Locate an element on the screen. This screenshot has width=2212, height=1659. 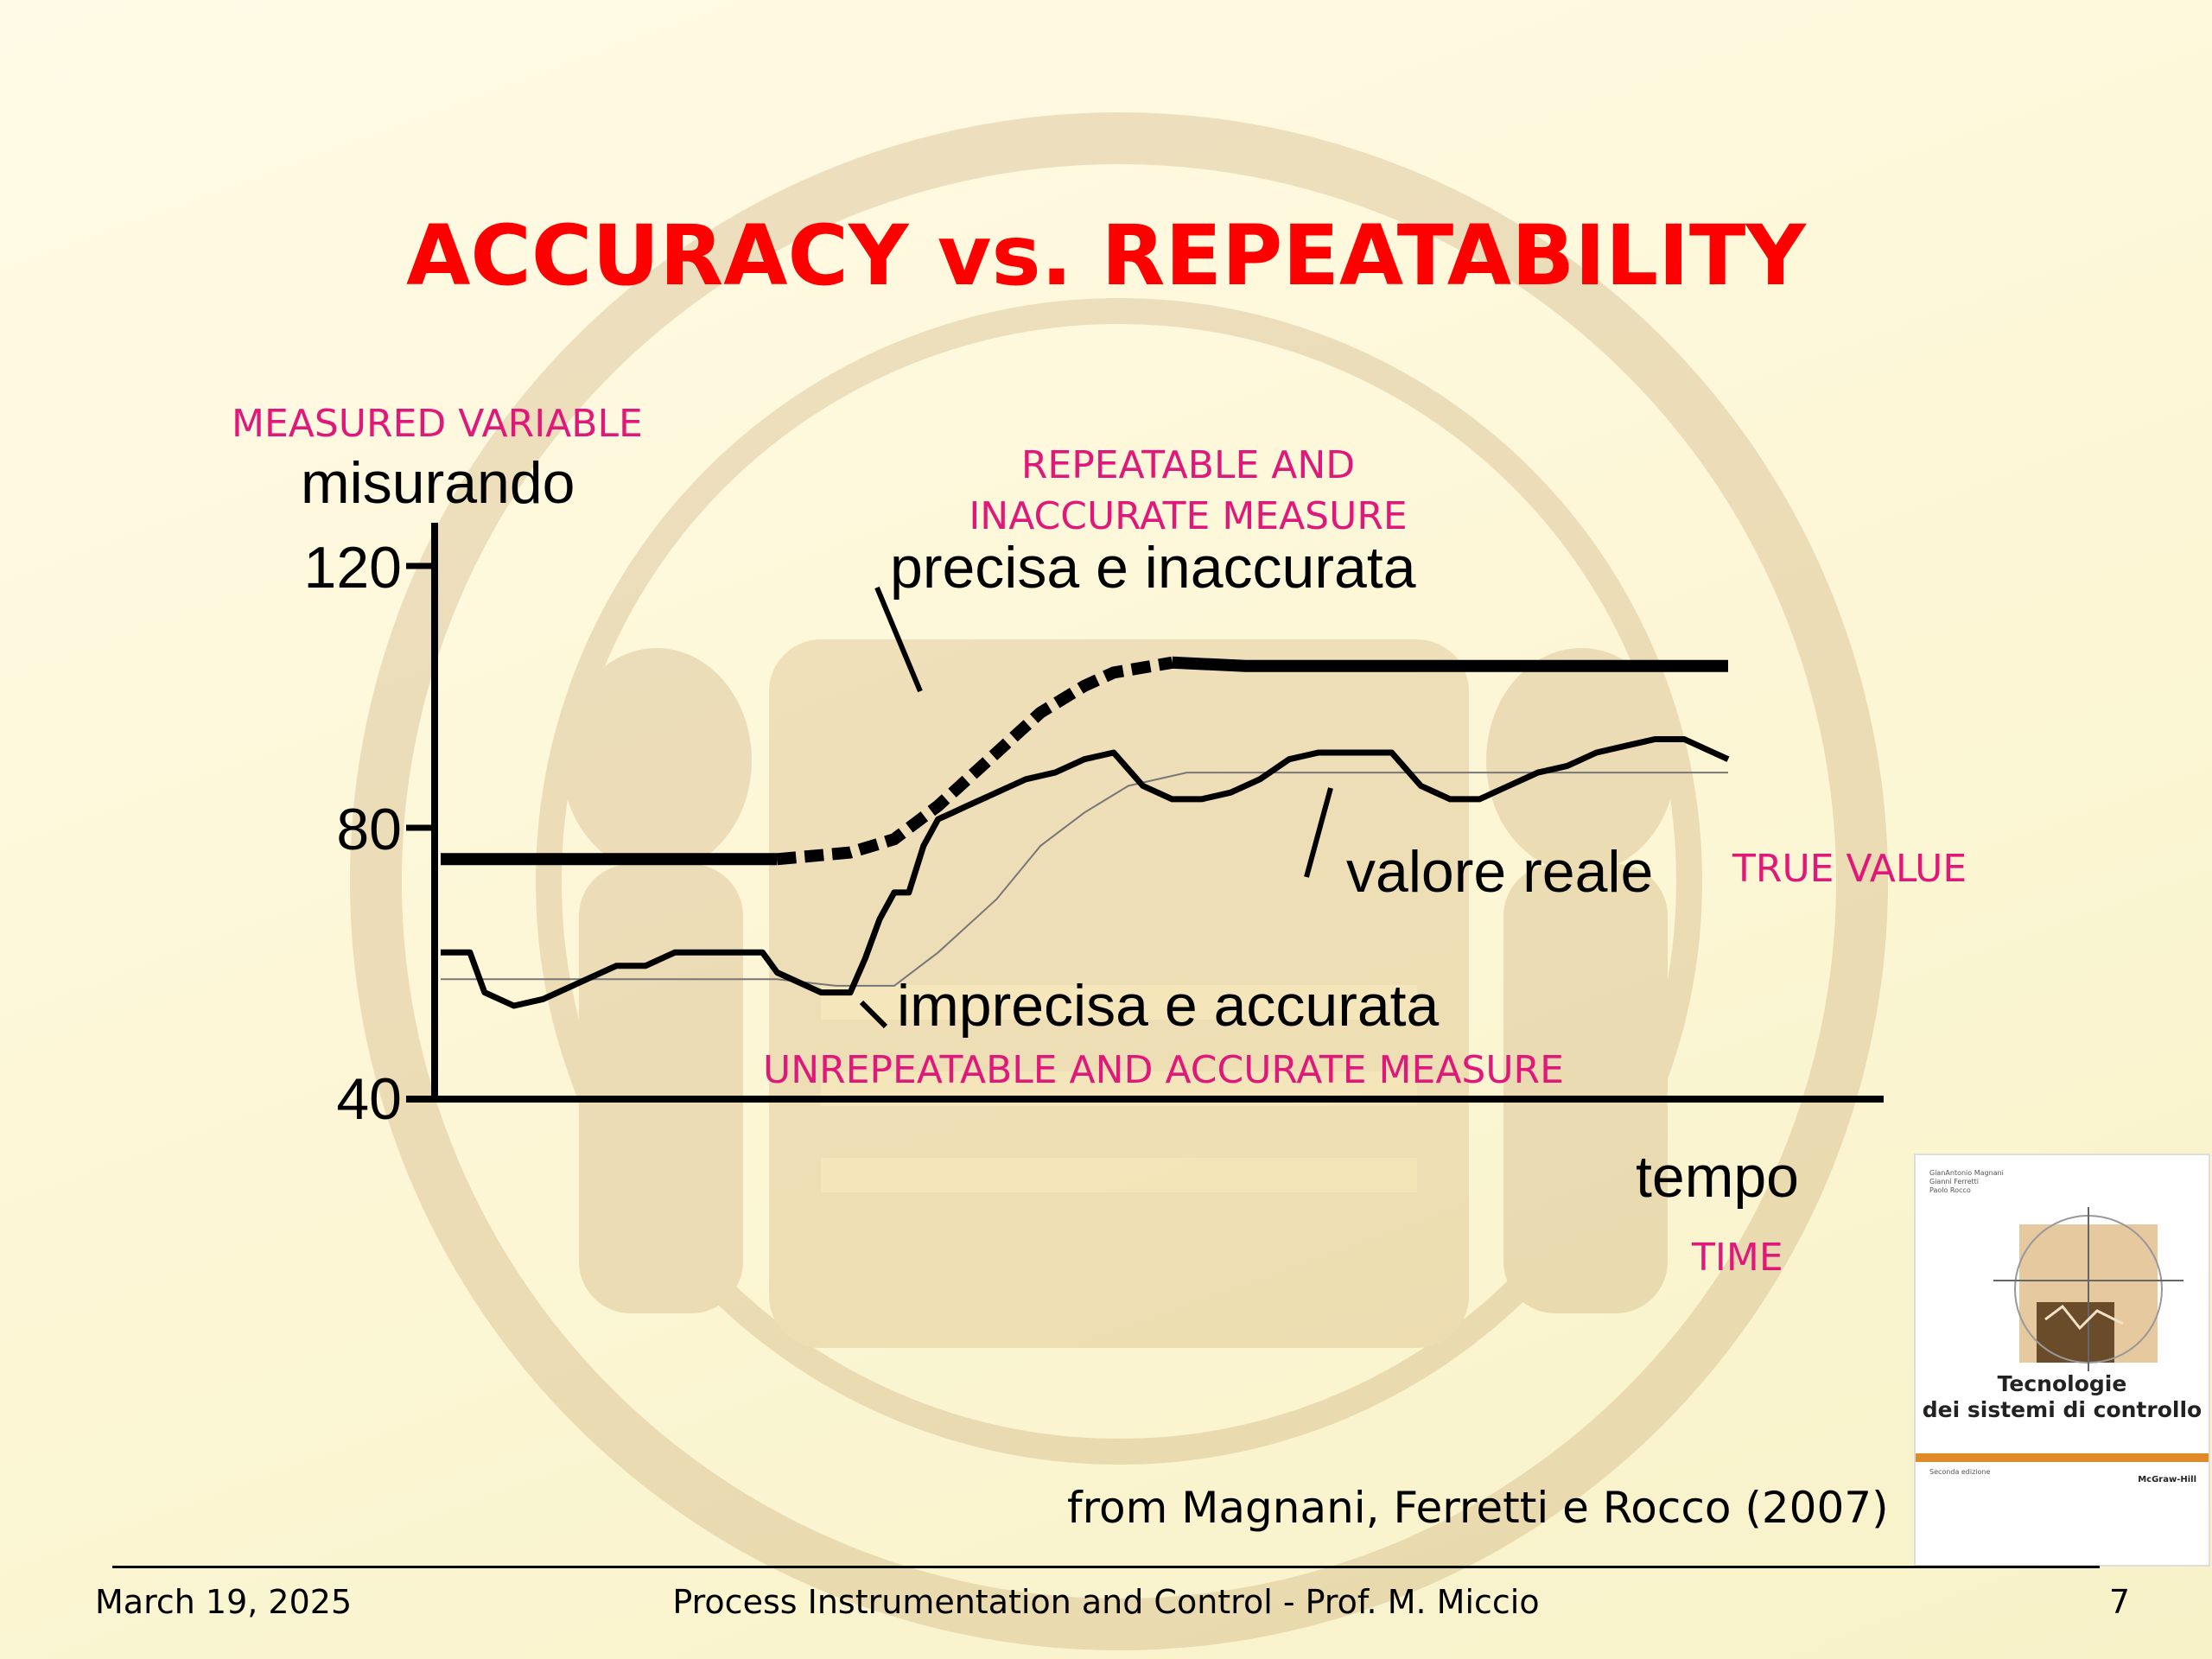
book-author: Paolo Rocco is located at coordinates (1950, 1190).